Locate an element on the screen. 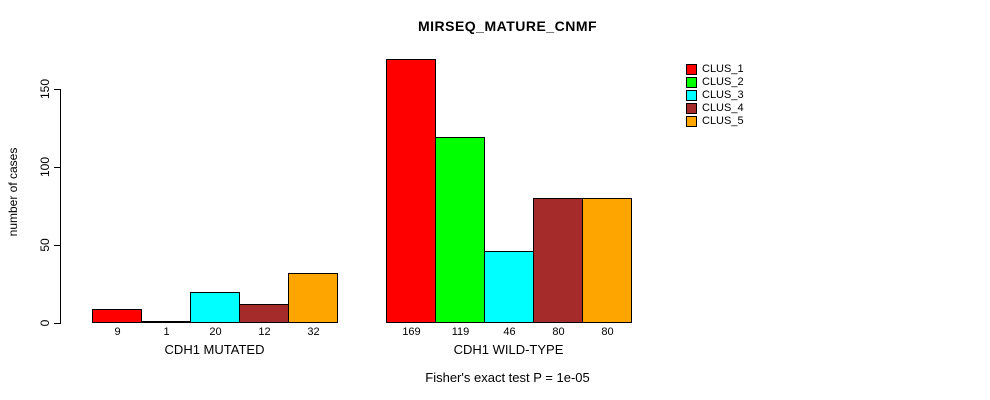  bar-value-label: 9 is located at coordinates (117, 332).